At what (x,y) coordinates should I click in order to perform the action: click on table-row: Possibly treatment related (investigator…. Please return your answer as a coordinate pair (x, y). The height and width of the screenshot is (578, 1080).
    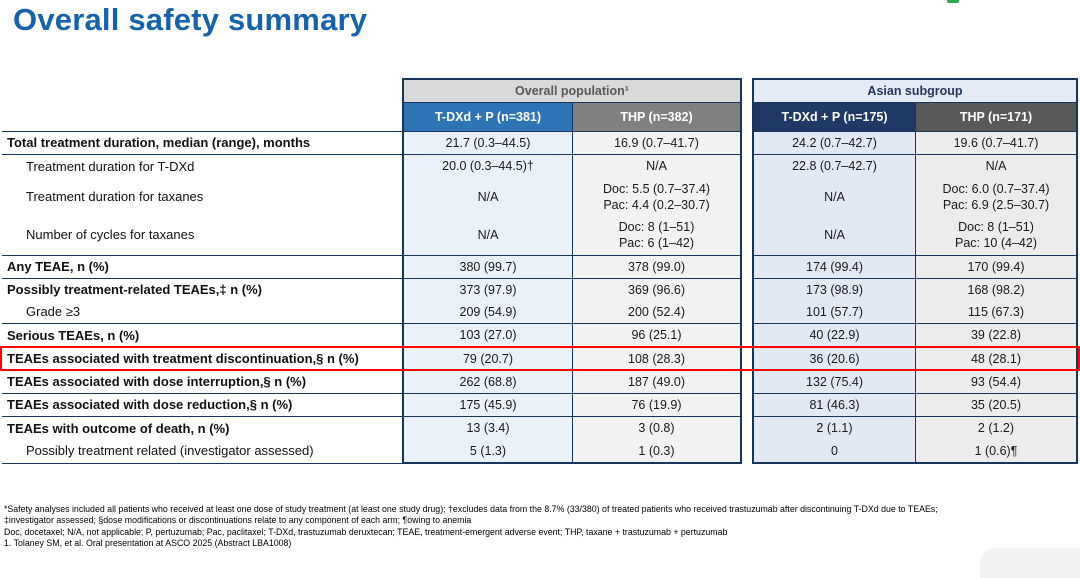
    Looking at the image, I should click on (540, 451).